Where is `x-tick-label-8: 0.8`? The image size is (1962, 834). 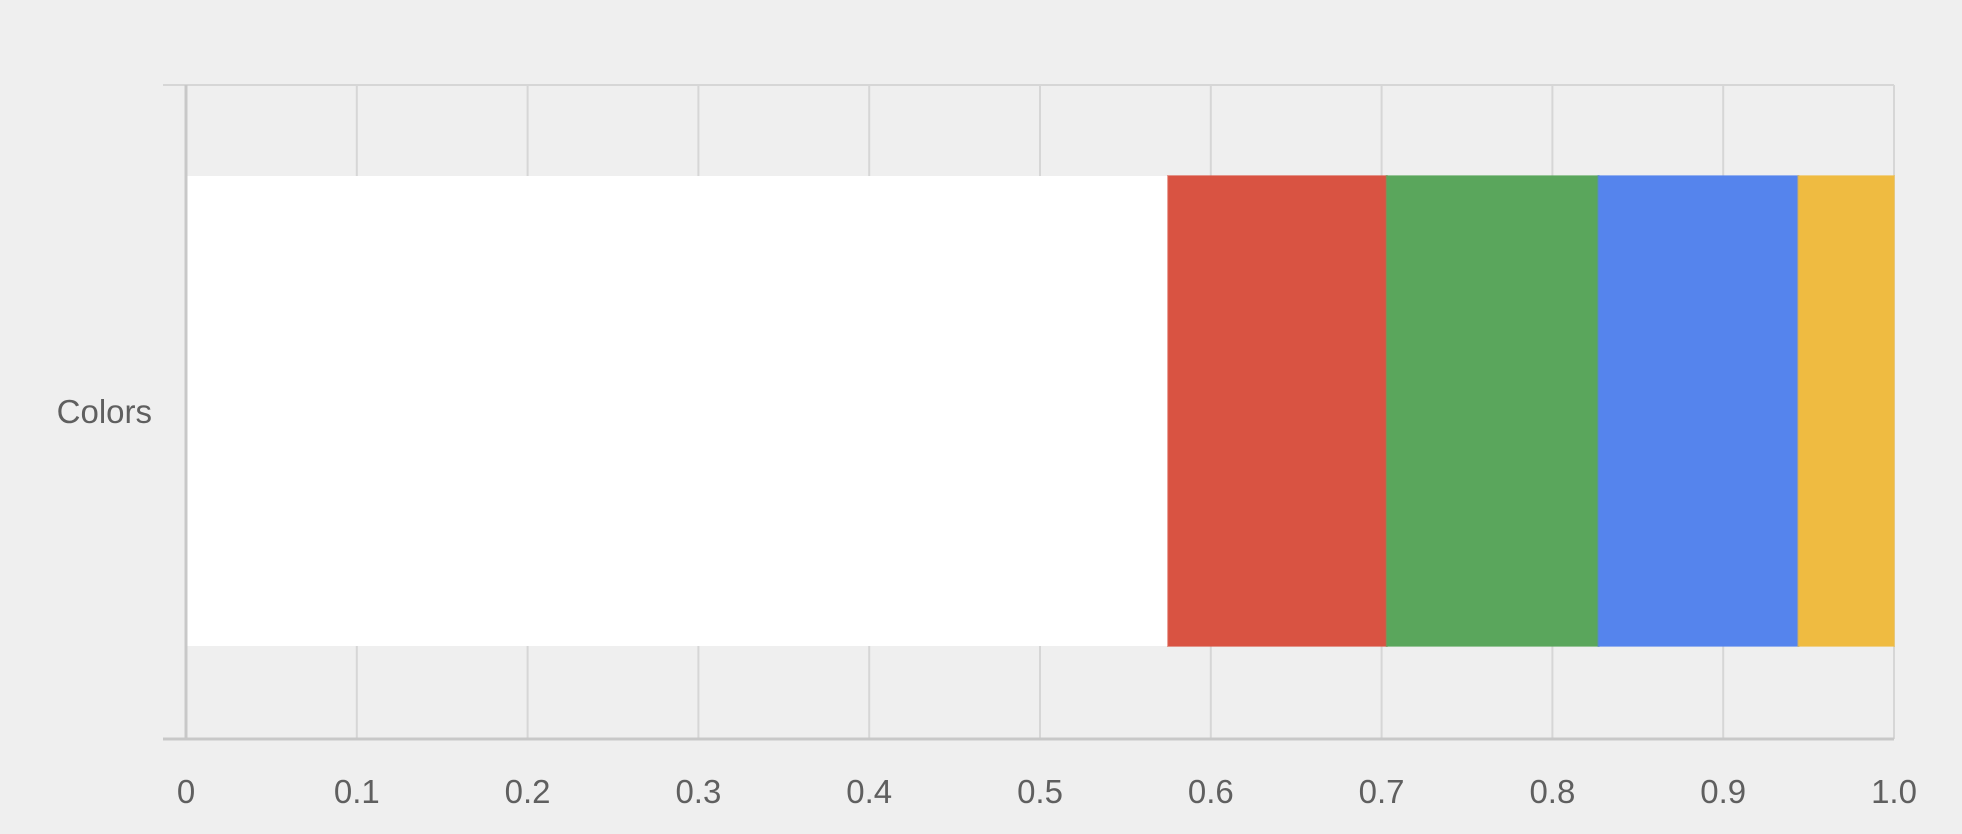
x-tick-label-8: 0.8 is located at coordinates (1552, 791).